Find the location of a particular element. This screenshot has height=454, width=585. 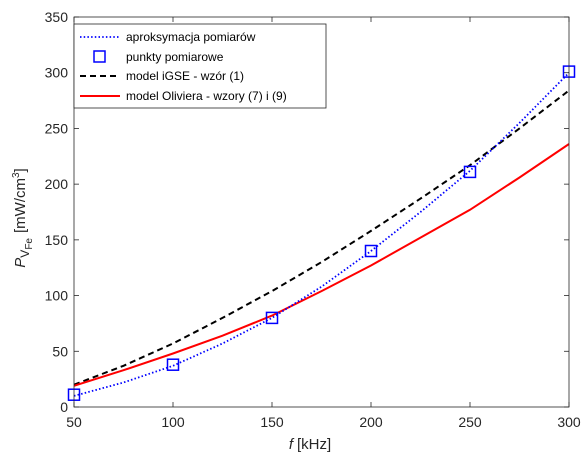

y-axis-label: PVFe [mW/cm3] is located at coordinates (23, 217).